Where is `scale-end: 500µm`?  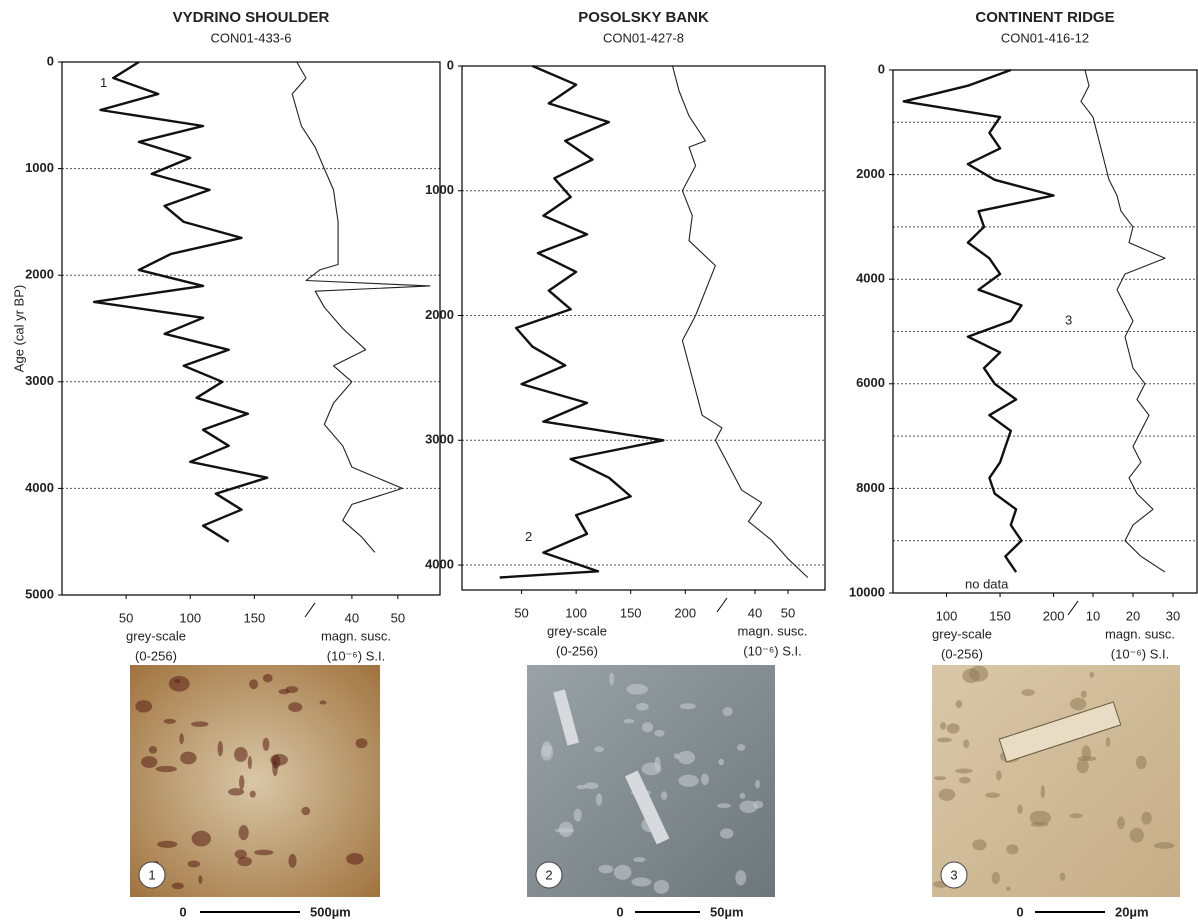
scale-end: 500µm is located at coordinates (330, 911).